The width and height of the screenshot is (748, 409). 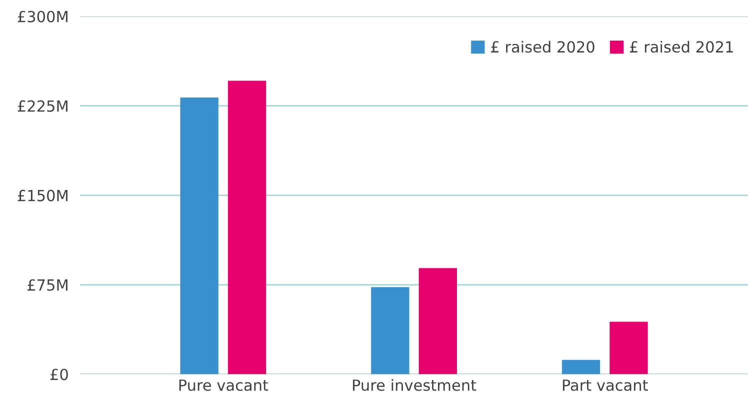 I want to click on y-tick-label: £75M, so click(x=48, y=285).